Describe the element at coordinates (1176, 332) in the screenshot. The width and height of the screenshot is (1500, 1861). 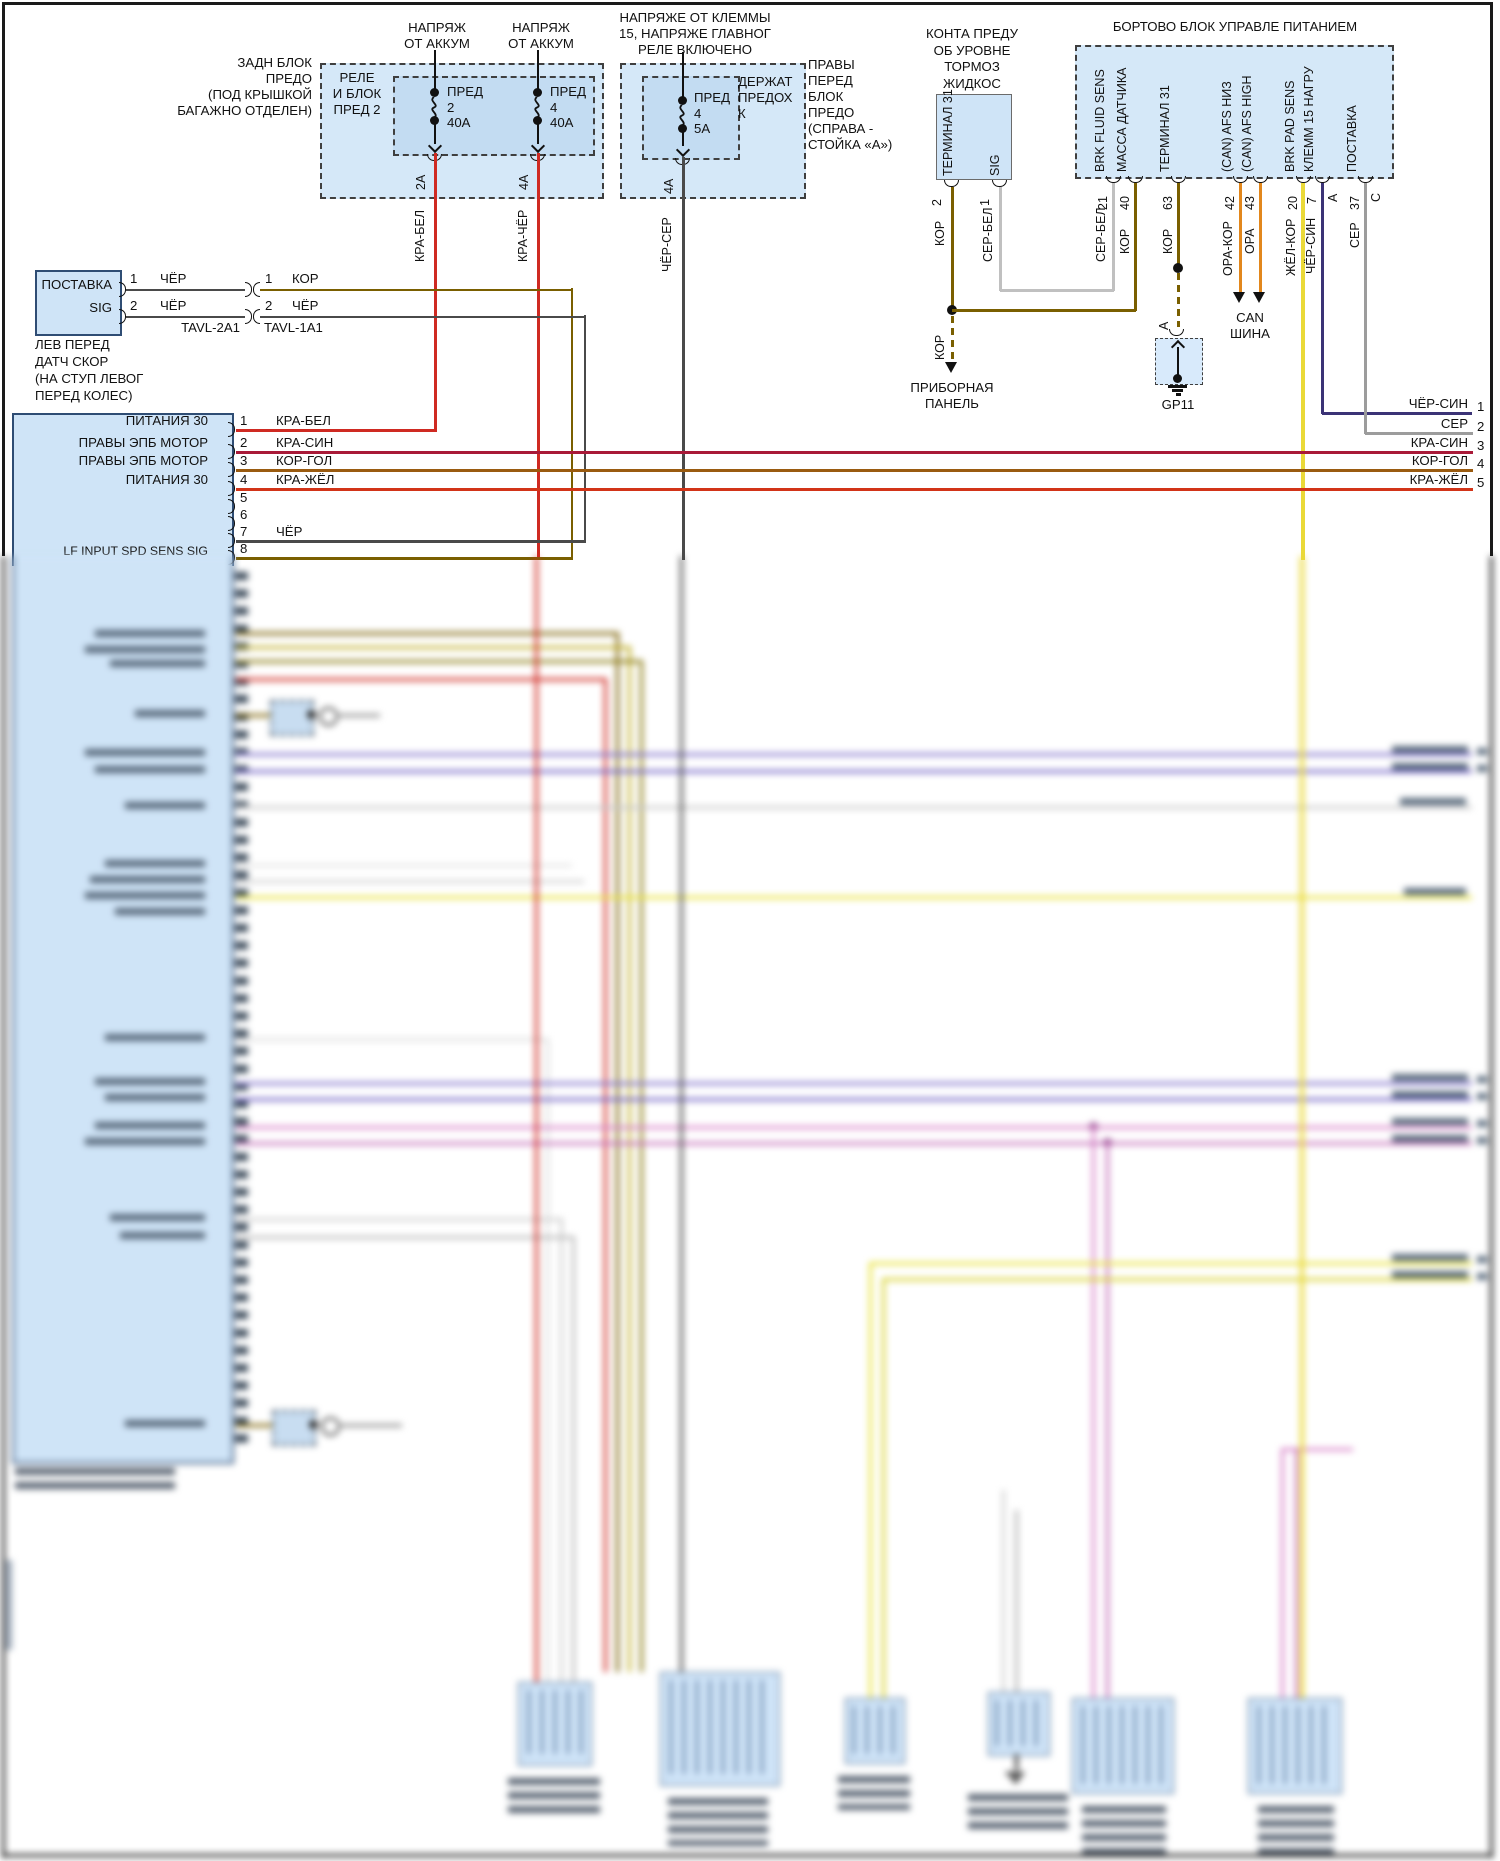
I see `gp11-bracket` at that location.